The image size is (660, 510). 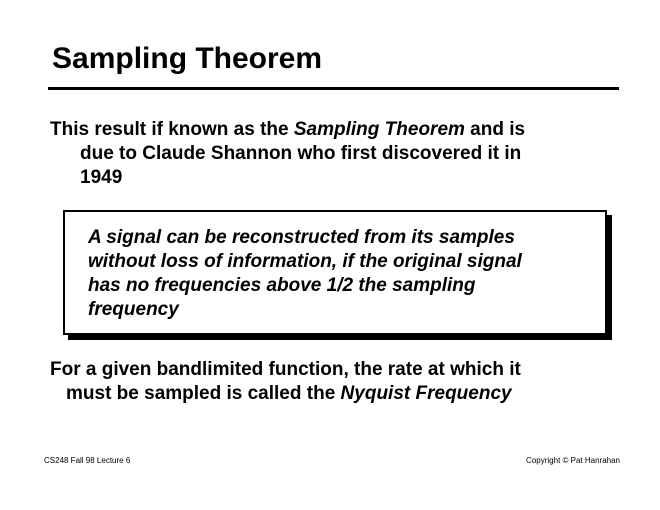 What do you see at coordinates (133, 309) in the screenshot?
I see `theorem-line: frequency` at bounding box center [133, 309].